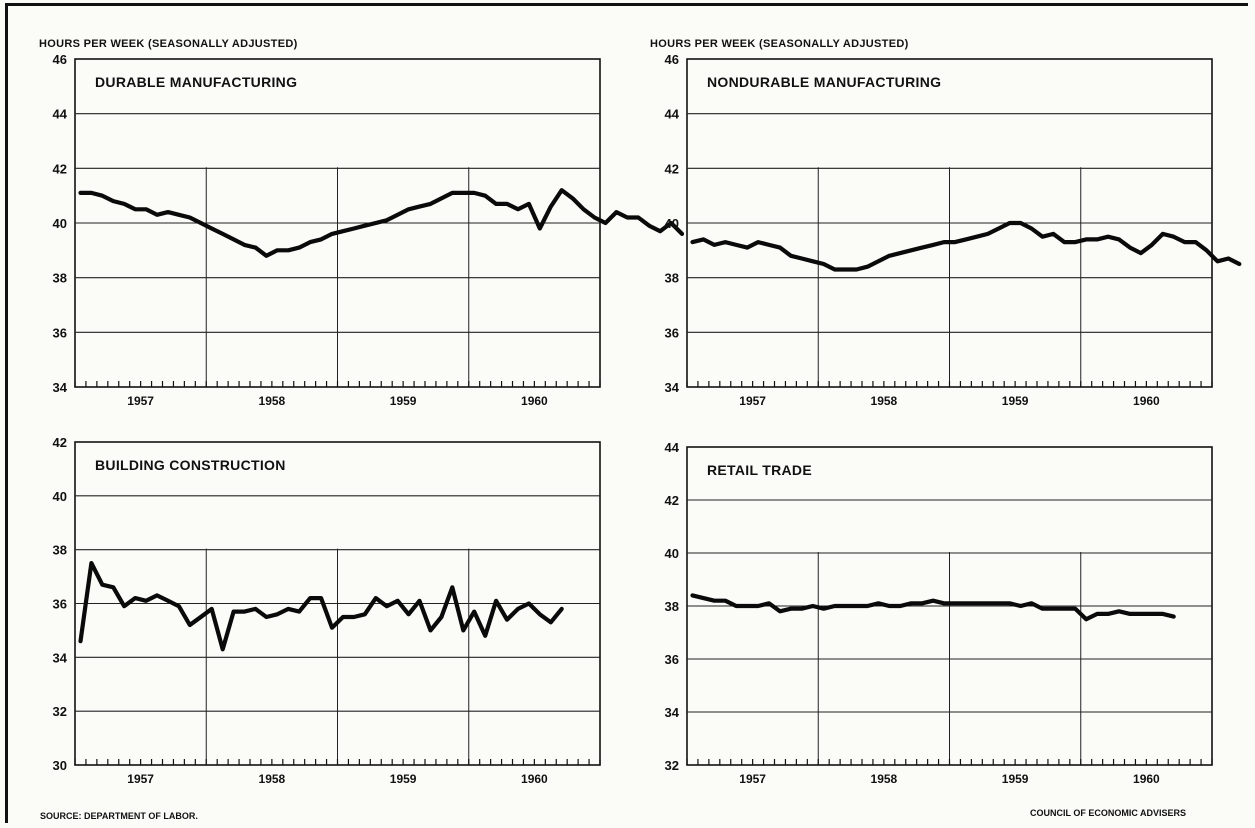 The width and height of the screenshot is (1255, 828). What do you see at coordinates (779, 44) in the screenshot?
I see `y-axis-label-right: HOURS PER WEEK (SEASONALLY ADJUSTED)` at bounding box center [779, 44].